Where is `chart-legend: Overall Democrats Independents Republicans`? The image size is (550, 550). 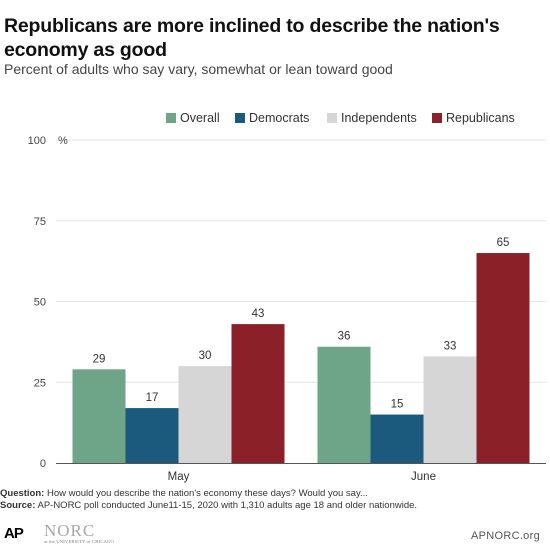
chart-legend: Overall Democrats Independents Republicans is located at coordinates (275, 119).